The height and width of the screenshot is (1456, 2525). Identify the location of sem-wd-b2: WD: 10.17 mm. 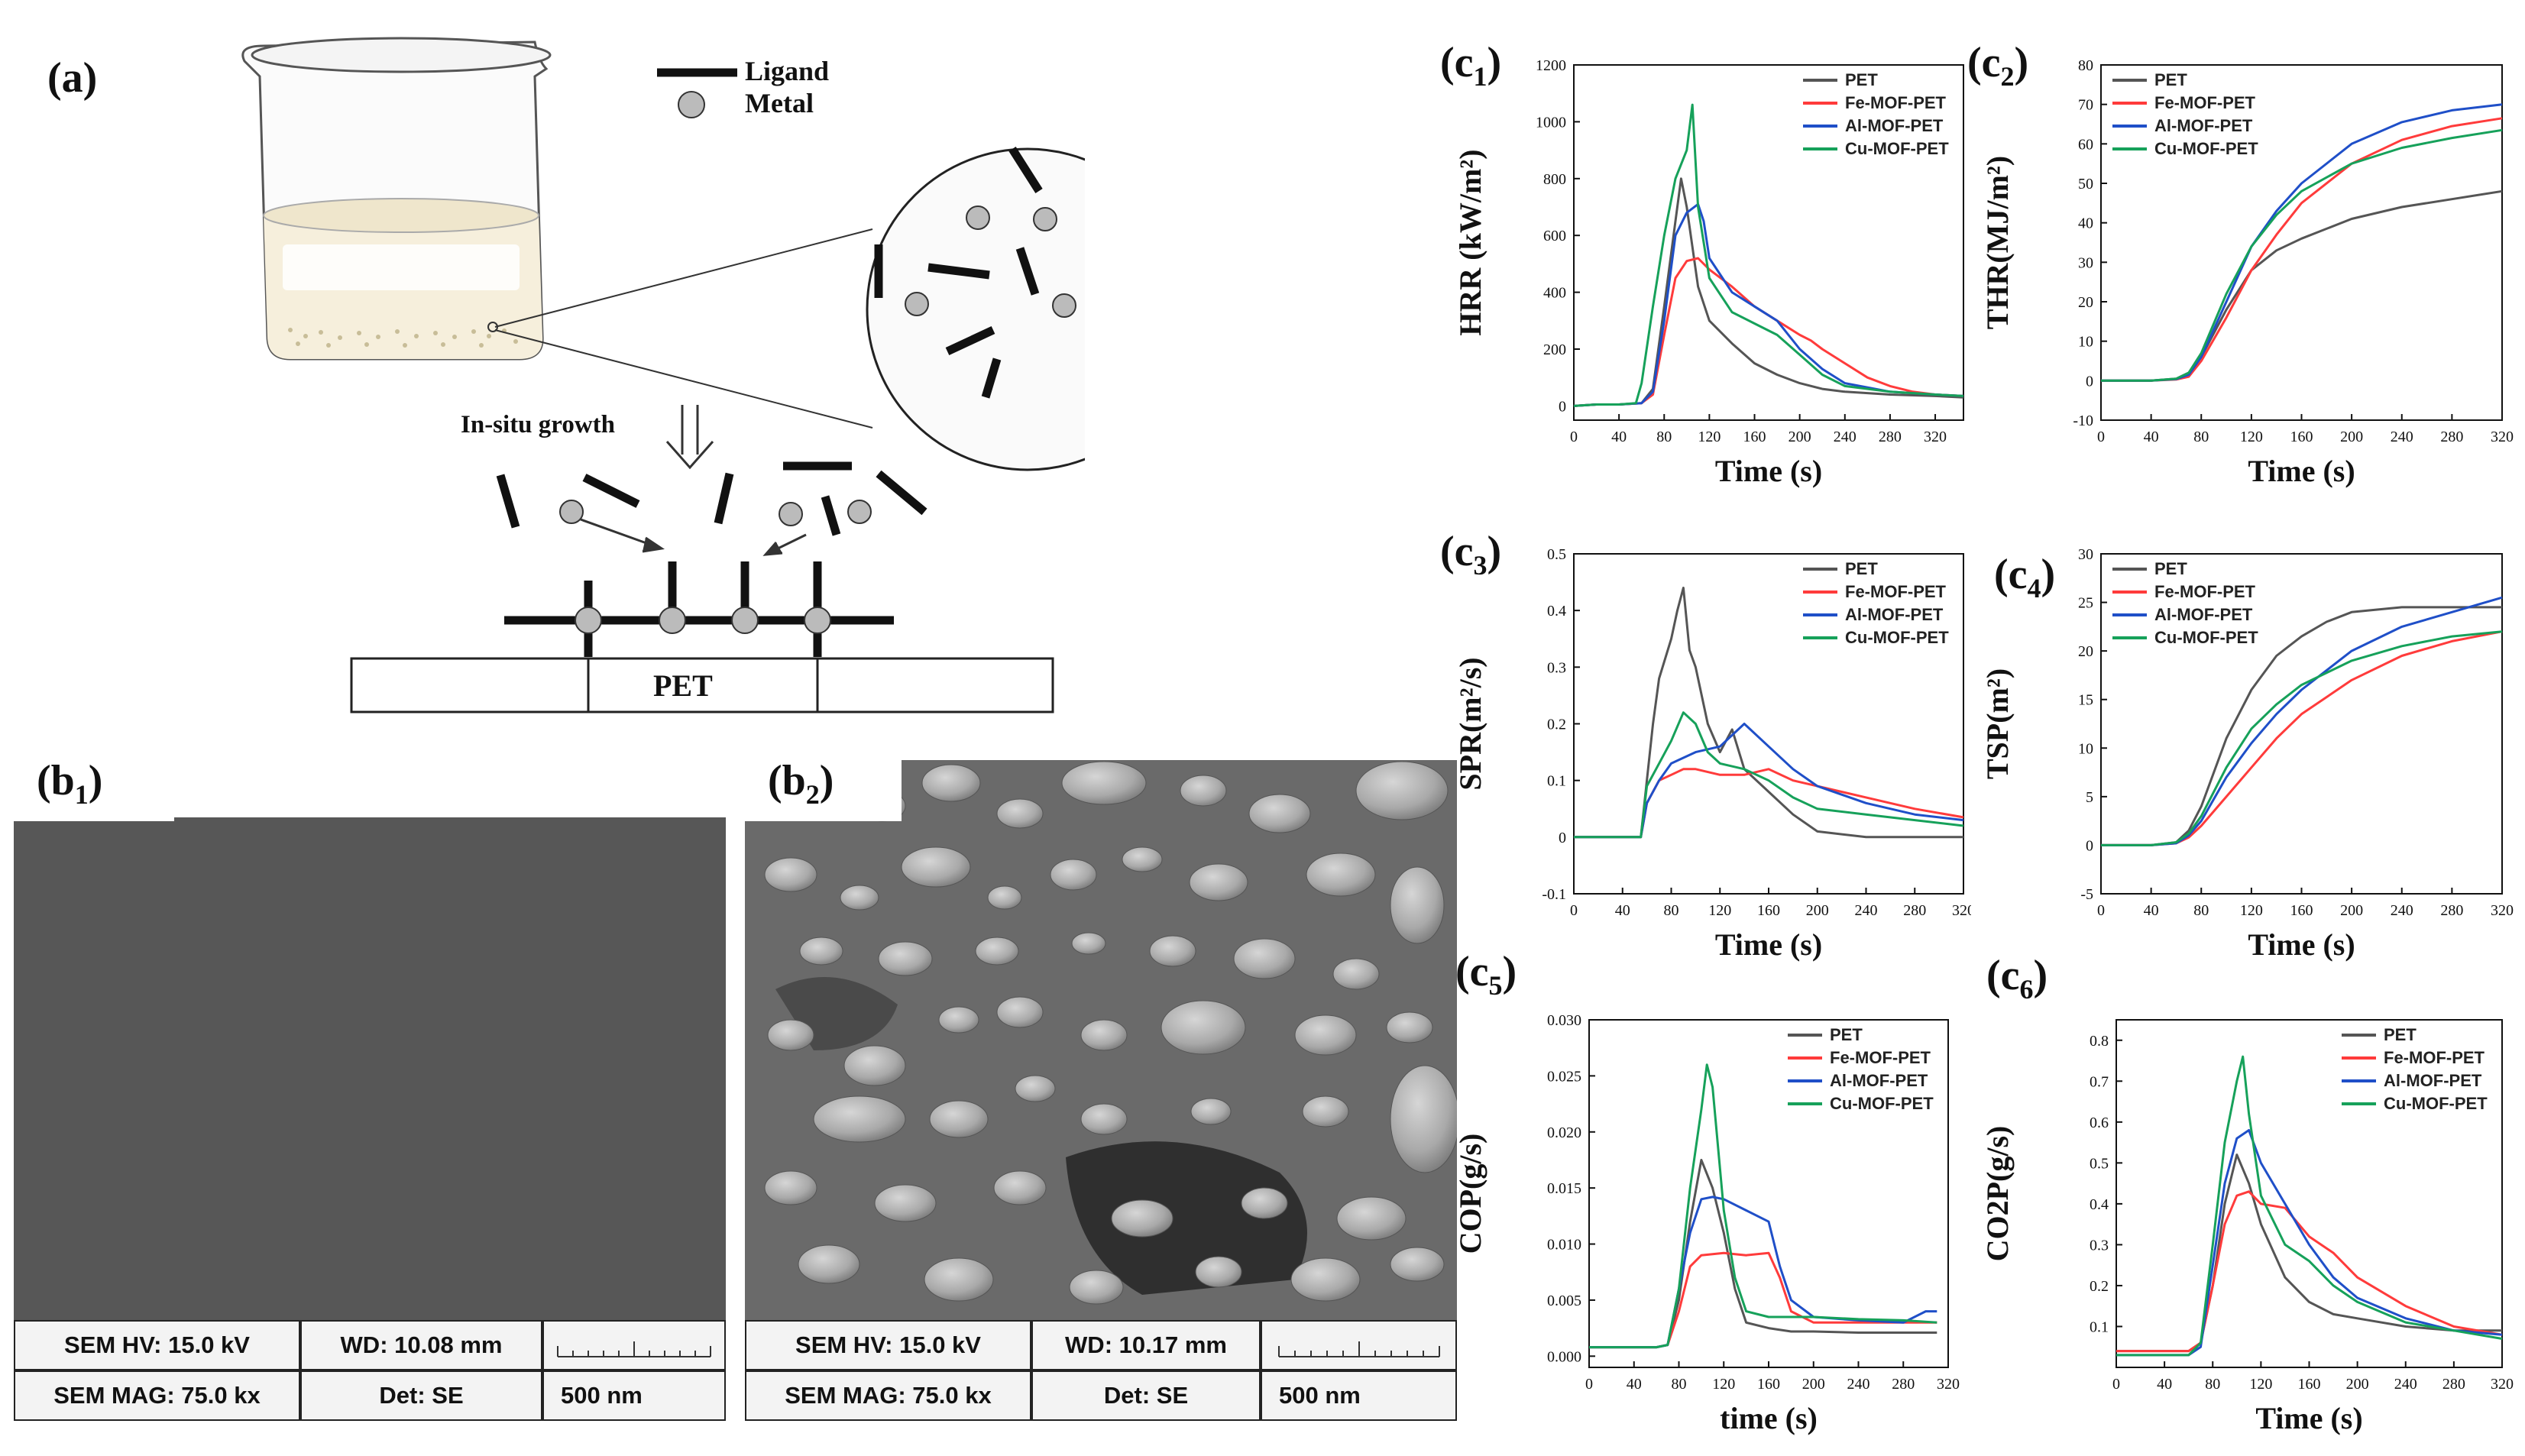
(1146, 1345).